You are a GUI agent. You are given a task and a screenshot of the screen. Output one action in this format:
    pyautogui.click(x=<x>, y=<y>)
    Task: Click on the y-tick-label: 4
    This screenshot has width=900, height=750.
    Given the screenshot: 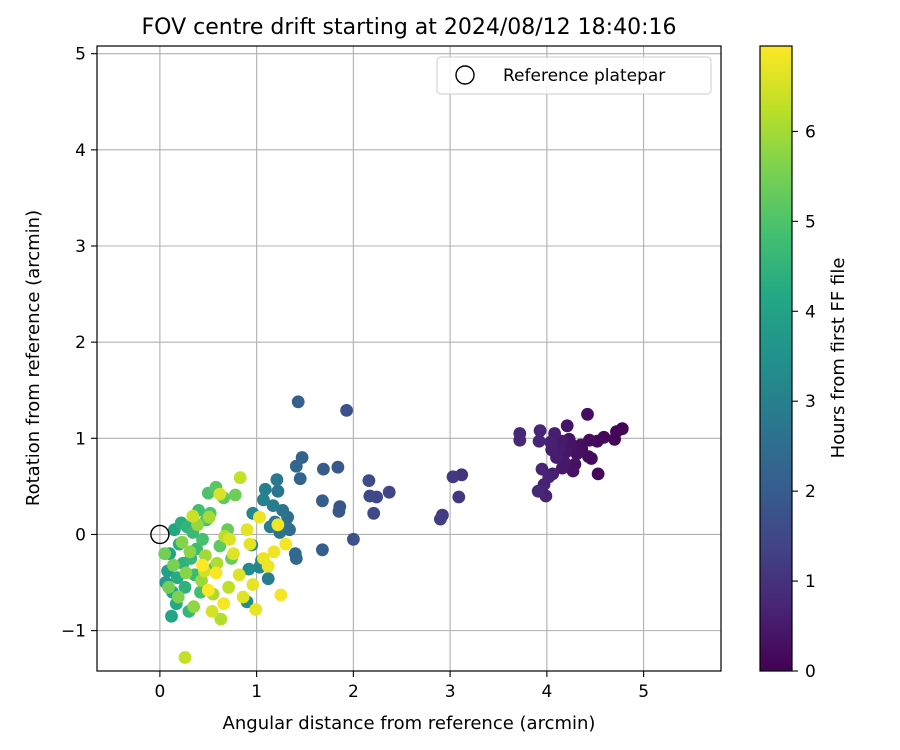 What is the action you would take?
    pyautogui.click(x=80, y=151)
    